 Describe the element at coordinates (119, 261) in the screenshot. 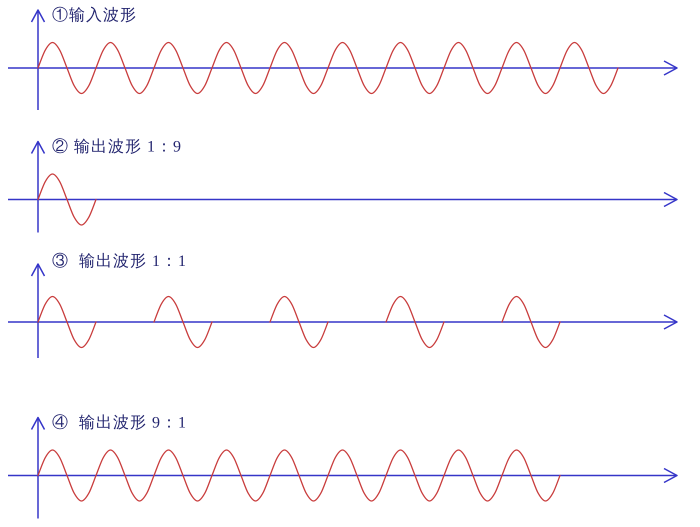

I see `chart-title: ③ 输出波形 1：1` at that location.